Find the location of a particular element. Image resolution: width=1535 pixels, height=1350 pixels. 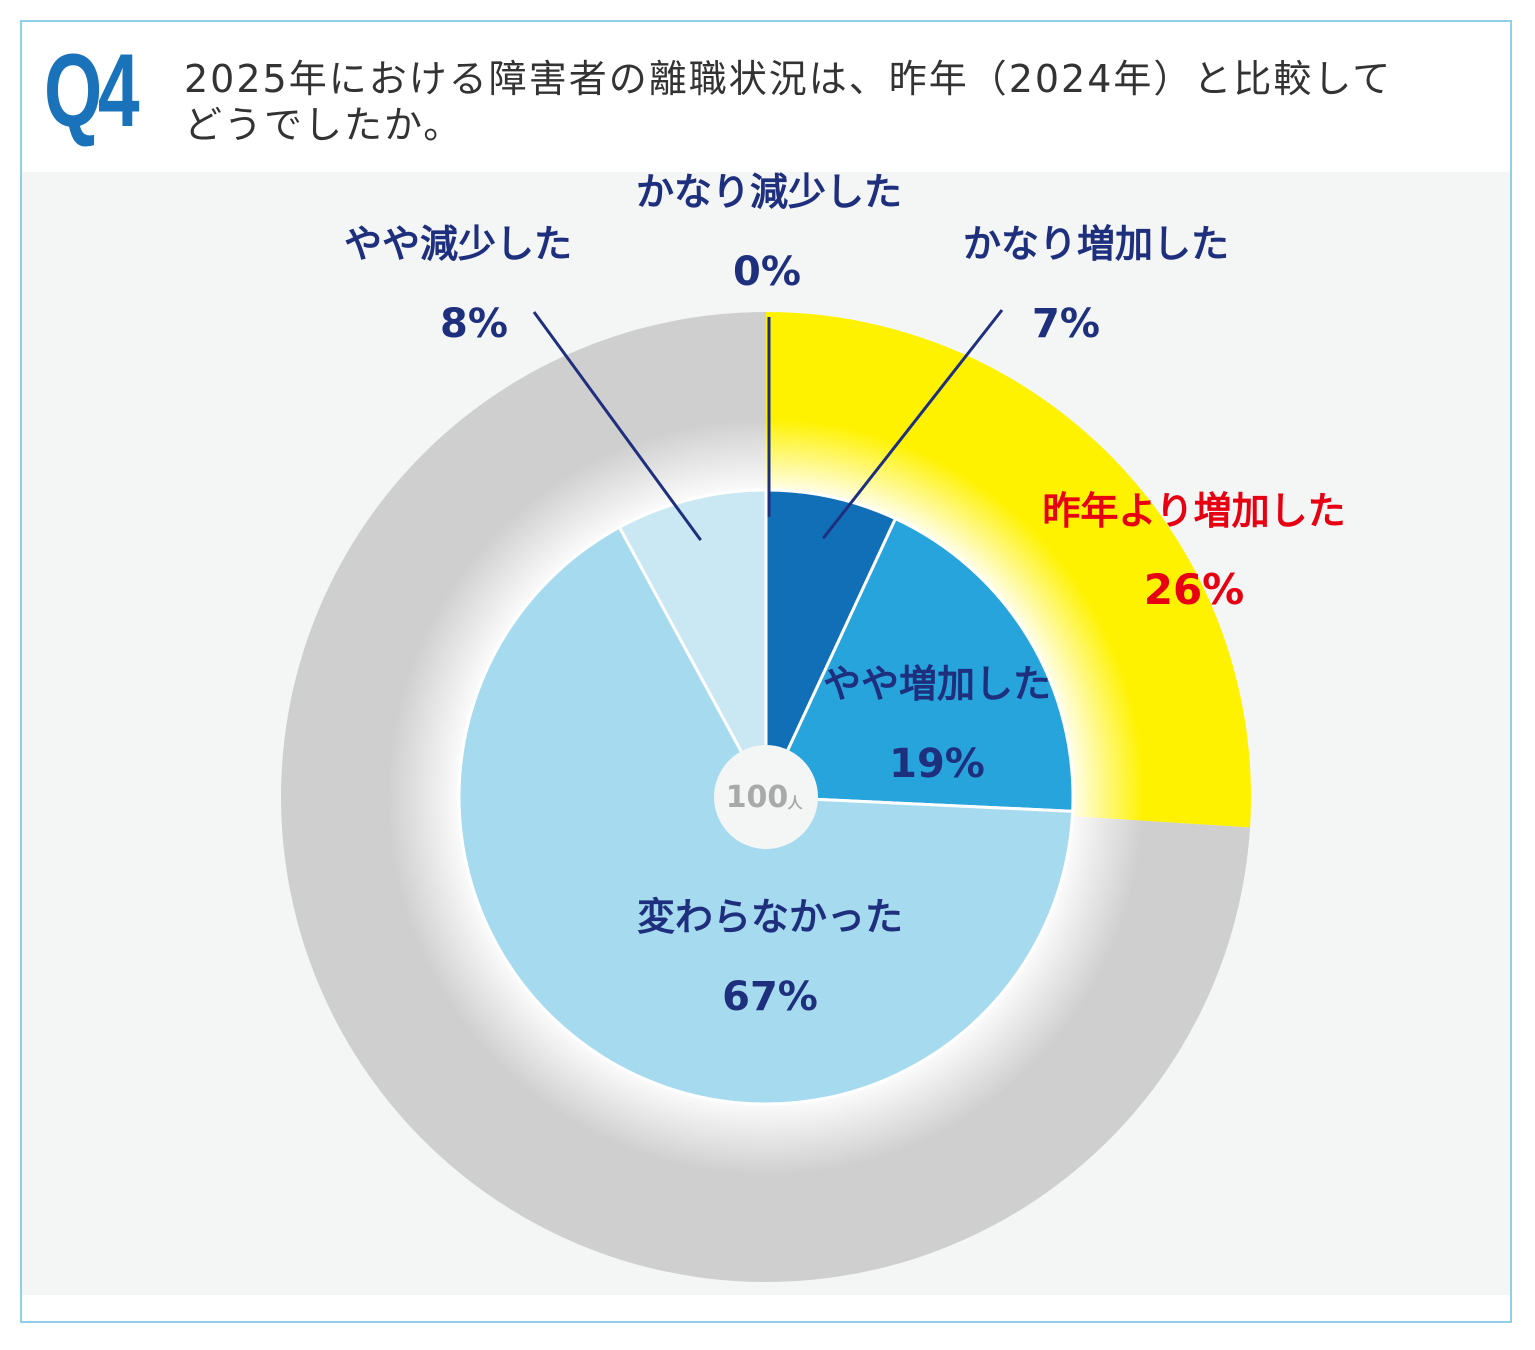

value-label-slight-decrease: 8% is located at coordinates (474, 324).